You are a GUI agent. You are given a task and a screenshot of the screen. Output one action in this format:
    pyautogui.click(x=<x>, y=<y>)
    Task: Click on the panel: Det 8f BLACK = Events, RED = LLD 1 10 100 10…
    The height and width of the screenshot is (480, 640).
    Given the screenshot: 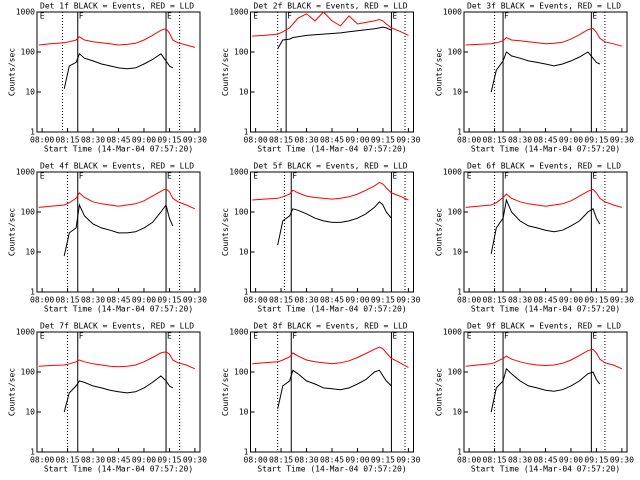 What is the action you would take?
    pyautogui.click(x=321, y=398)
    